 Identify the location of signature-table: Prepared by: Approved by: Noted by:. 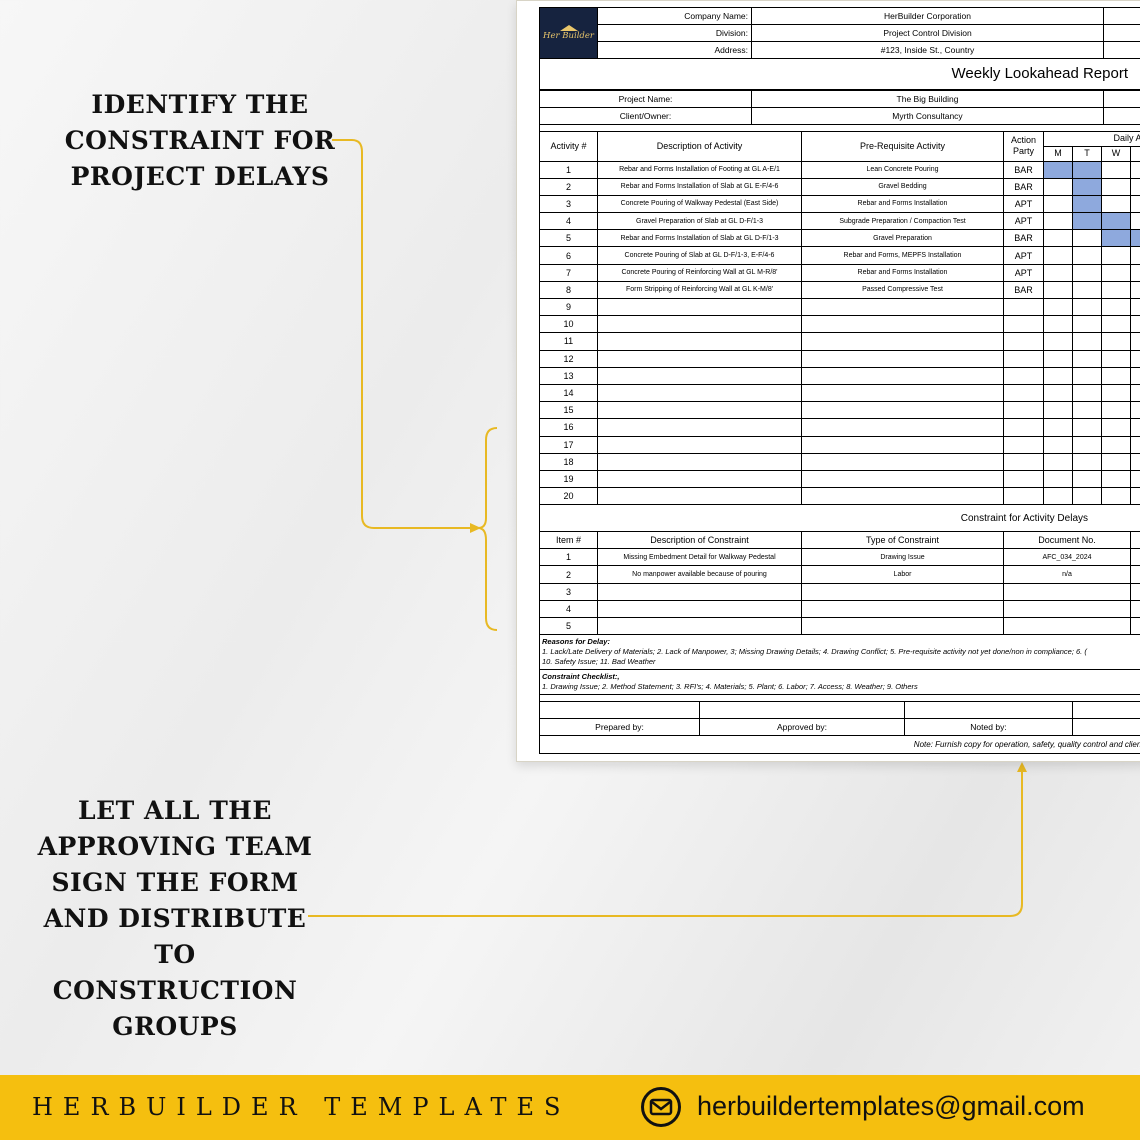
(839, 719).